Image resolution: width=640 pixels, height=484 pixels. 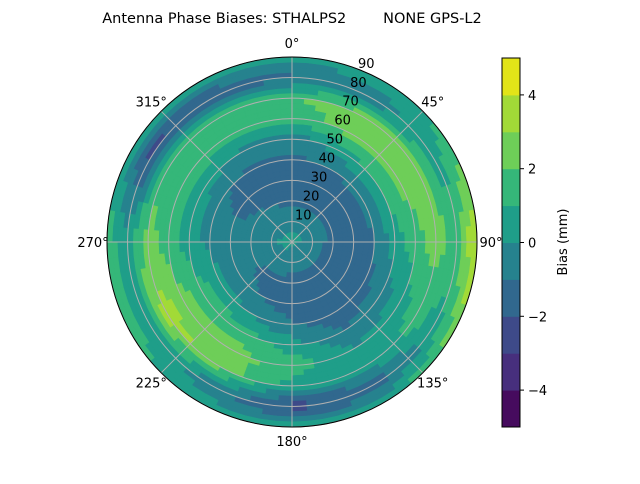 I want to click on r-tick-label: 70, so click(x=350, y=102).